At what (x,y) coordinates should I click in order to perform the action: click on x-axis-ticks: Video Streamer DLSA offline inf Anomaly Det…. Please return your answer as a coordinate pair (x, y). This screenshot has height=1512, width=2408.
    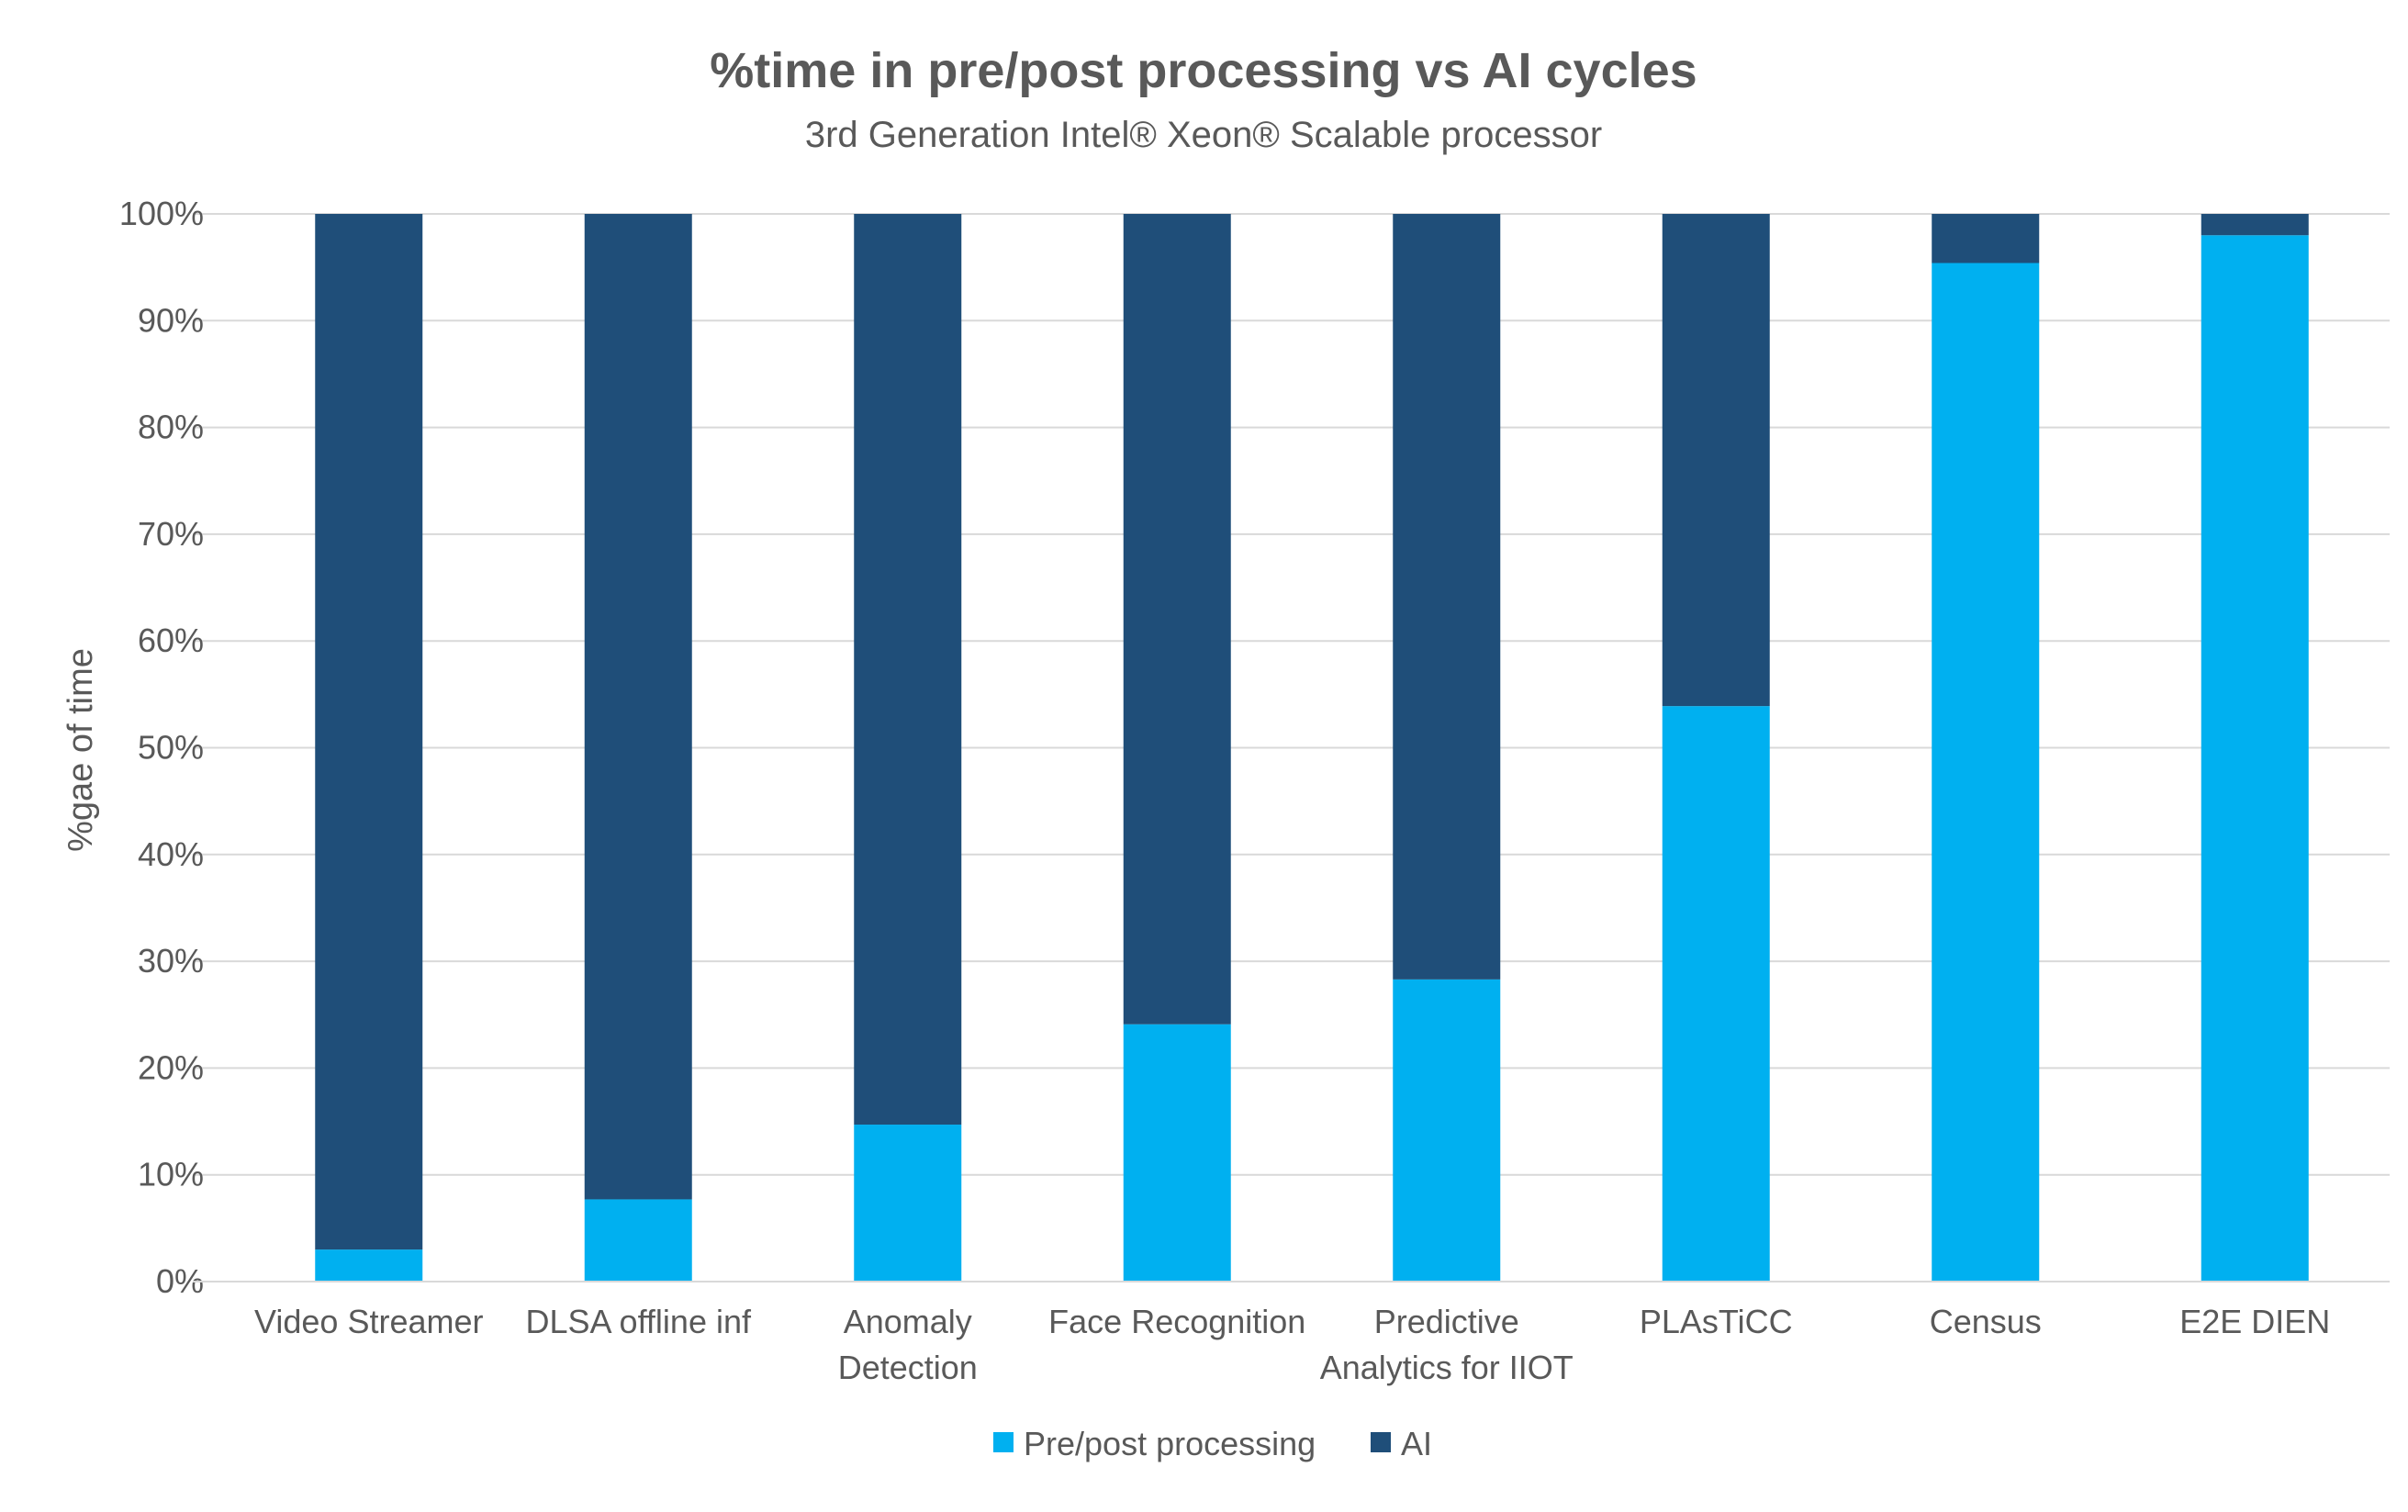
    Looking at the image, I should click on (1292, 1344).